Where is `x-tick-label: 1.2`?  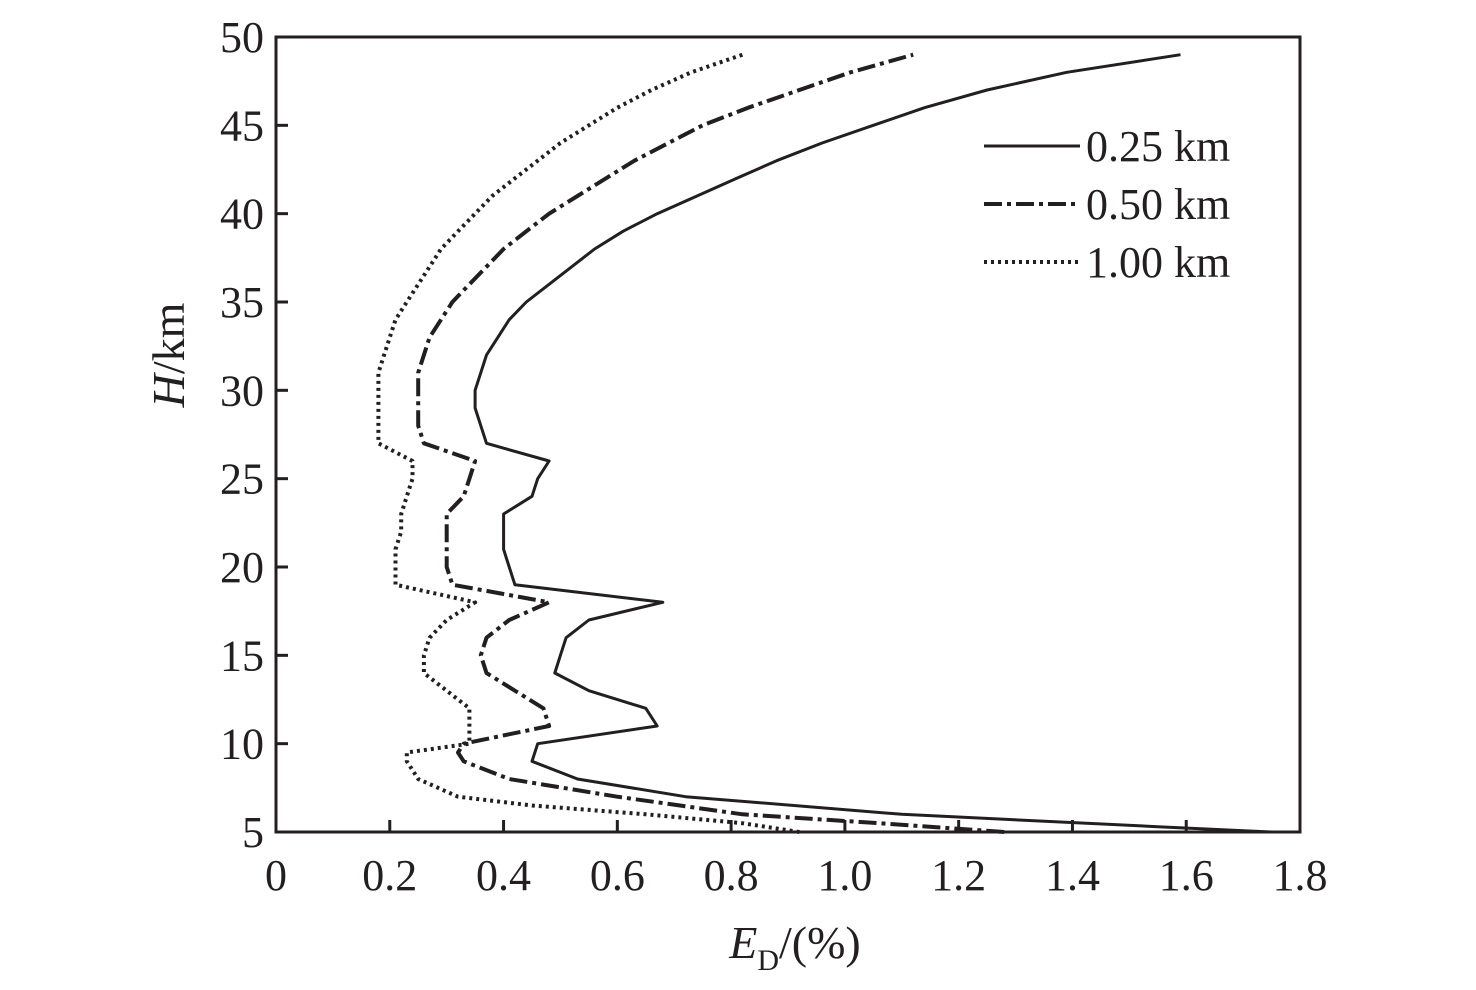
x-tick-label: 1.2 is located at coordinates (958, 875).